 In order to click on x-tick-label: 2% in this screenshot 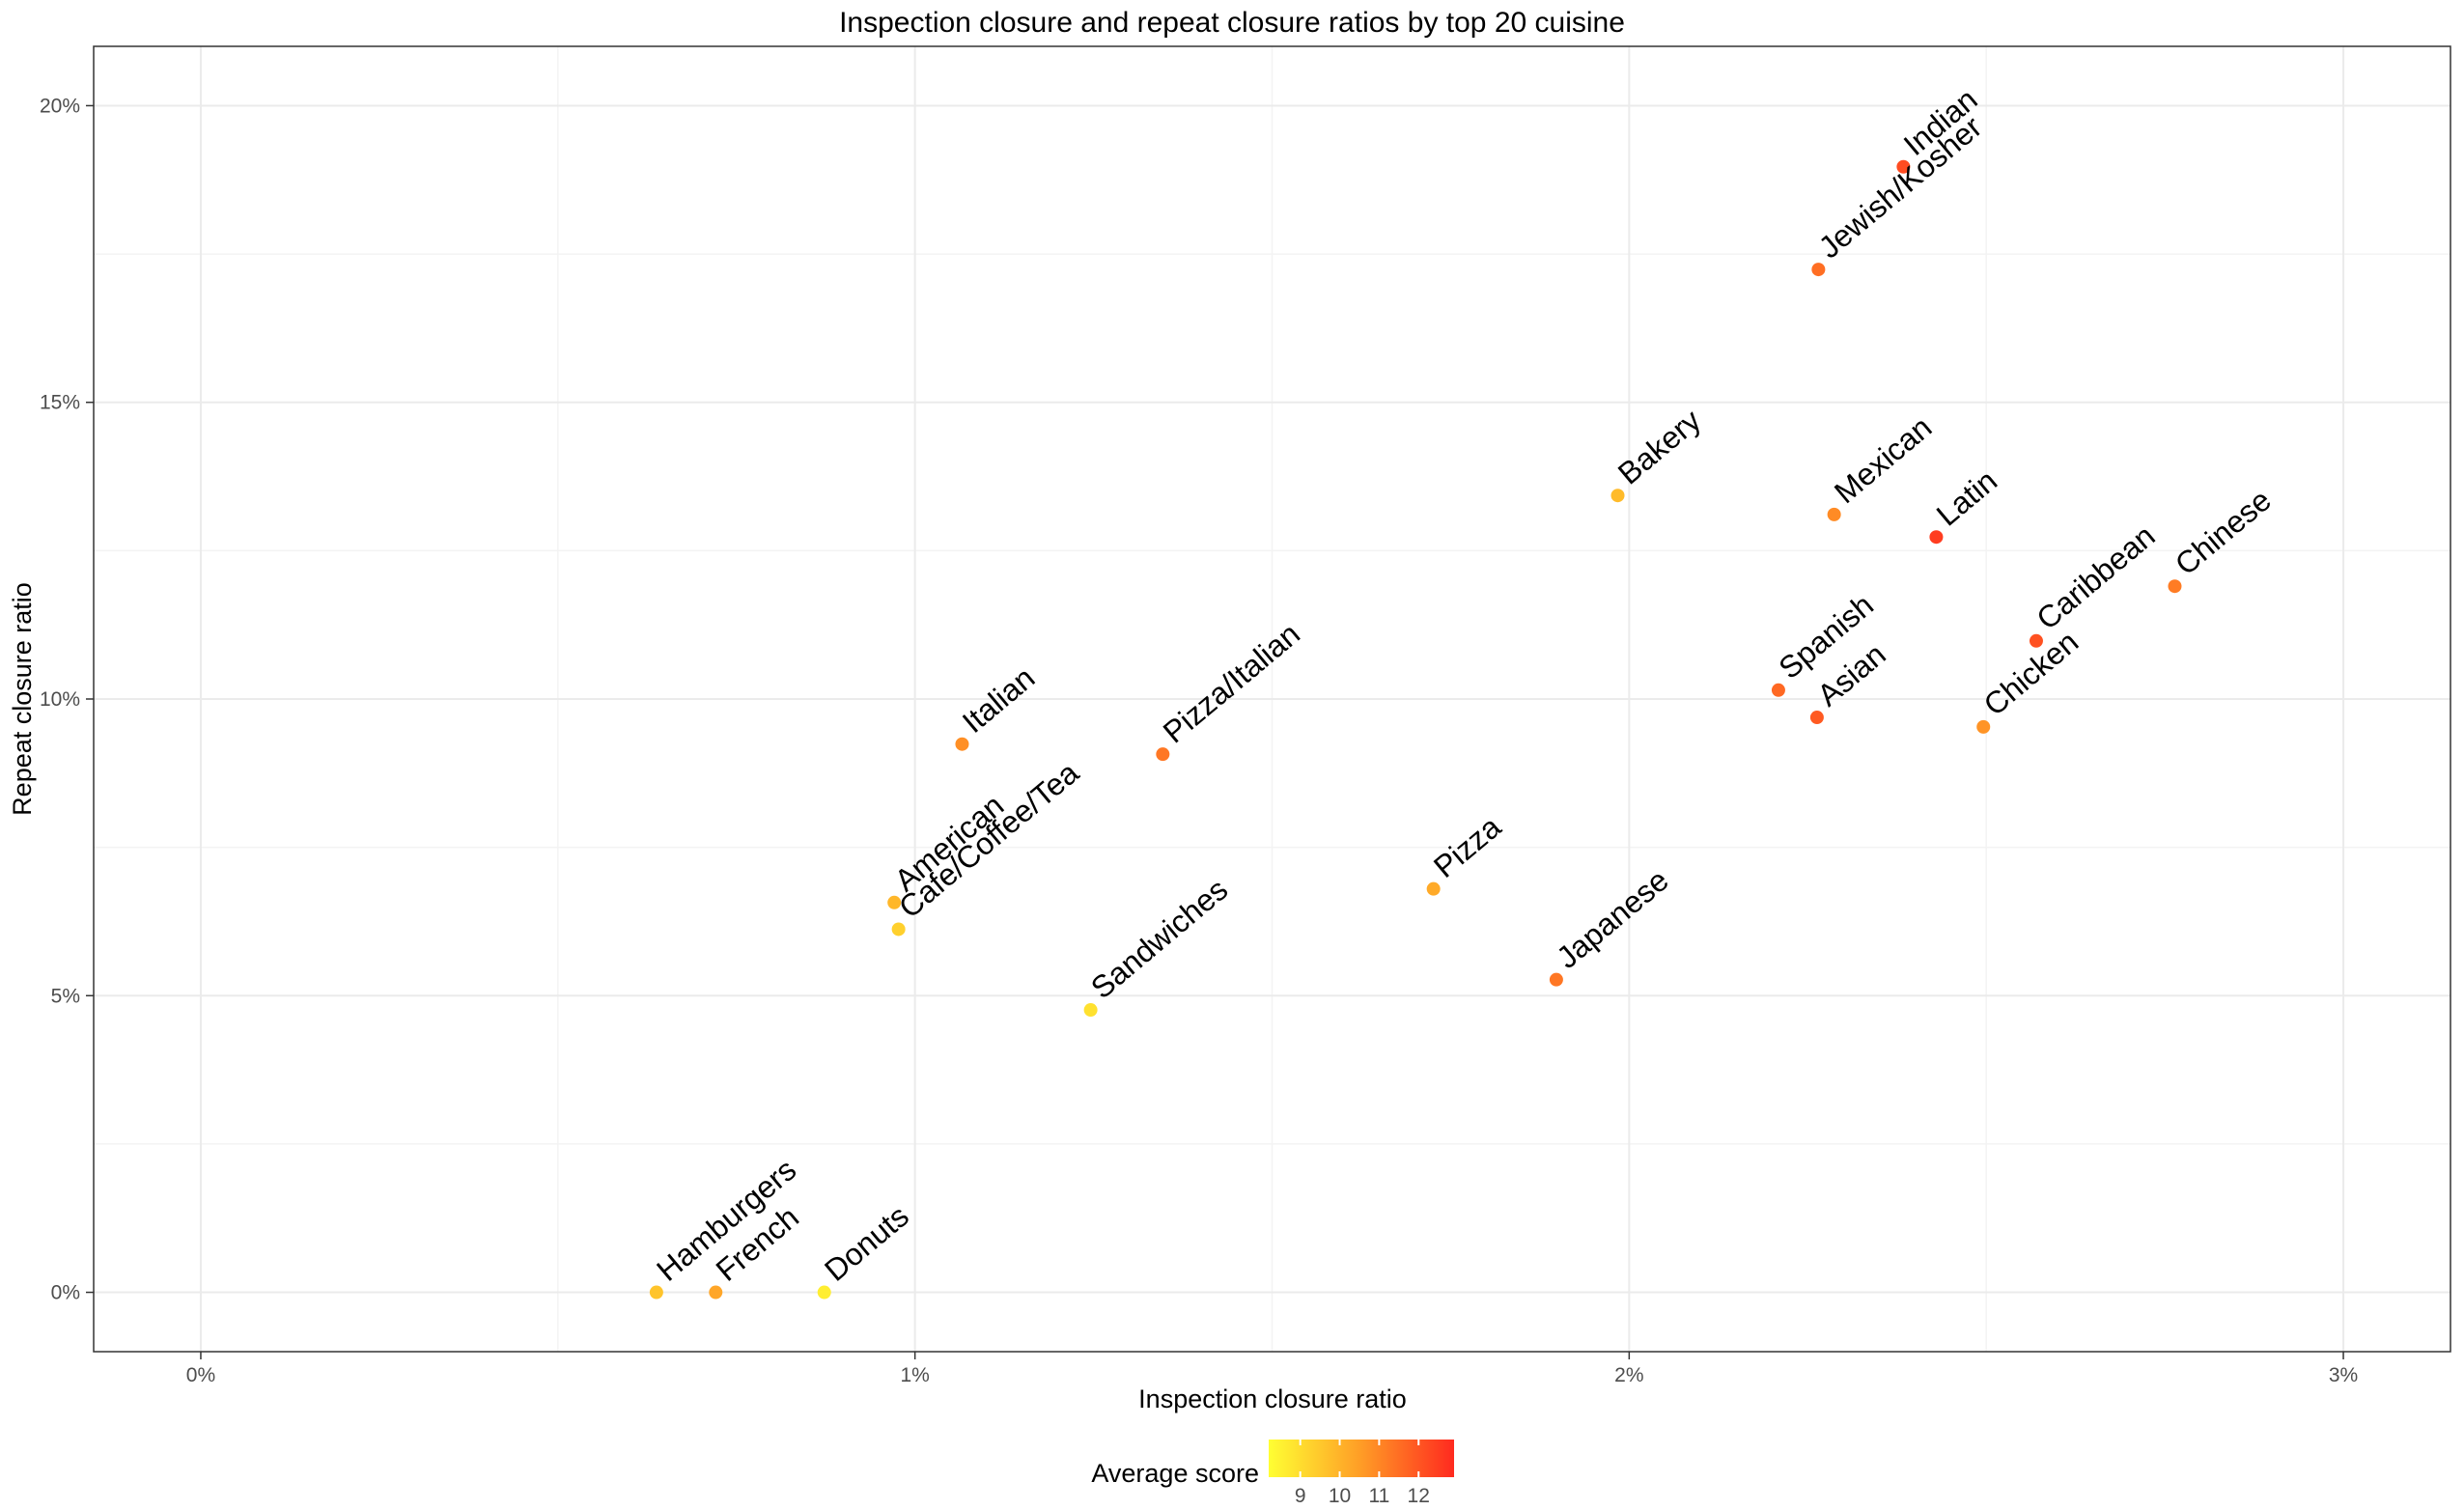, I will do `click(1629, 1375)`.